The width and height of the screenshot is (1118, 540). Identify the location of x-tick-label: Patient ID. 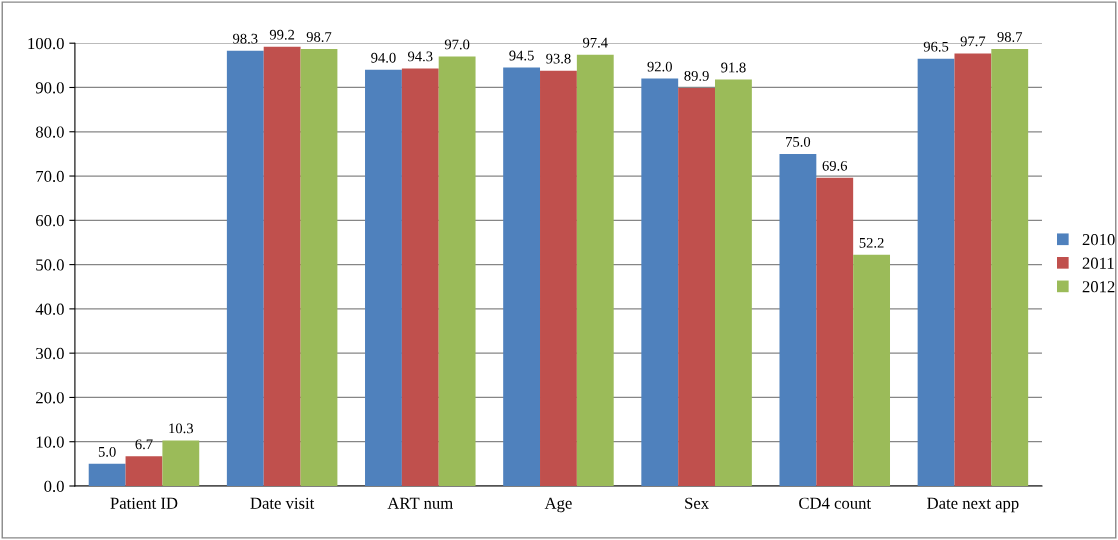
(144, 503).